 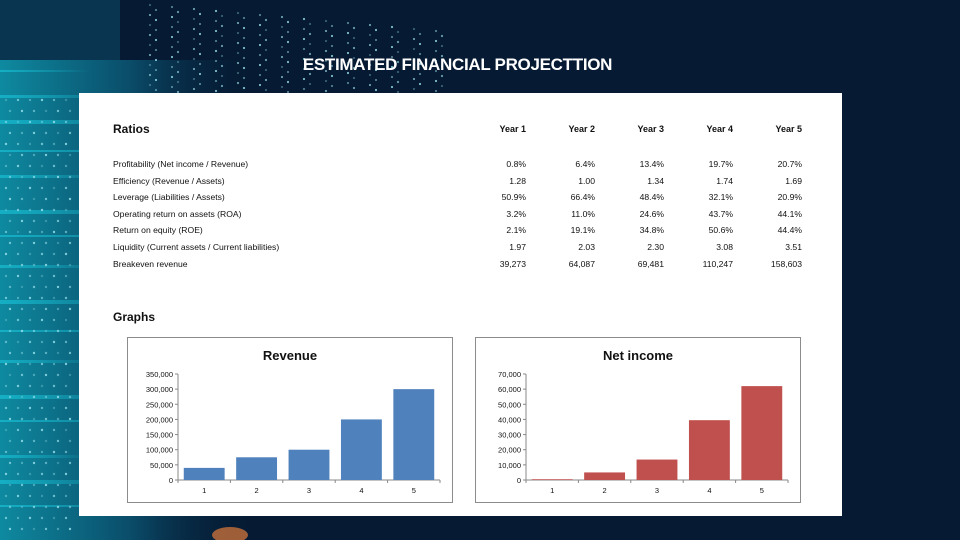 I want to click on y-tick-label: 70,000, so click(x=509, y=374).